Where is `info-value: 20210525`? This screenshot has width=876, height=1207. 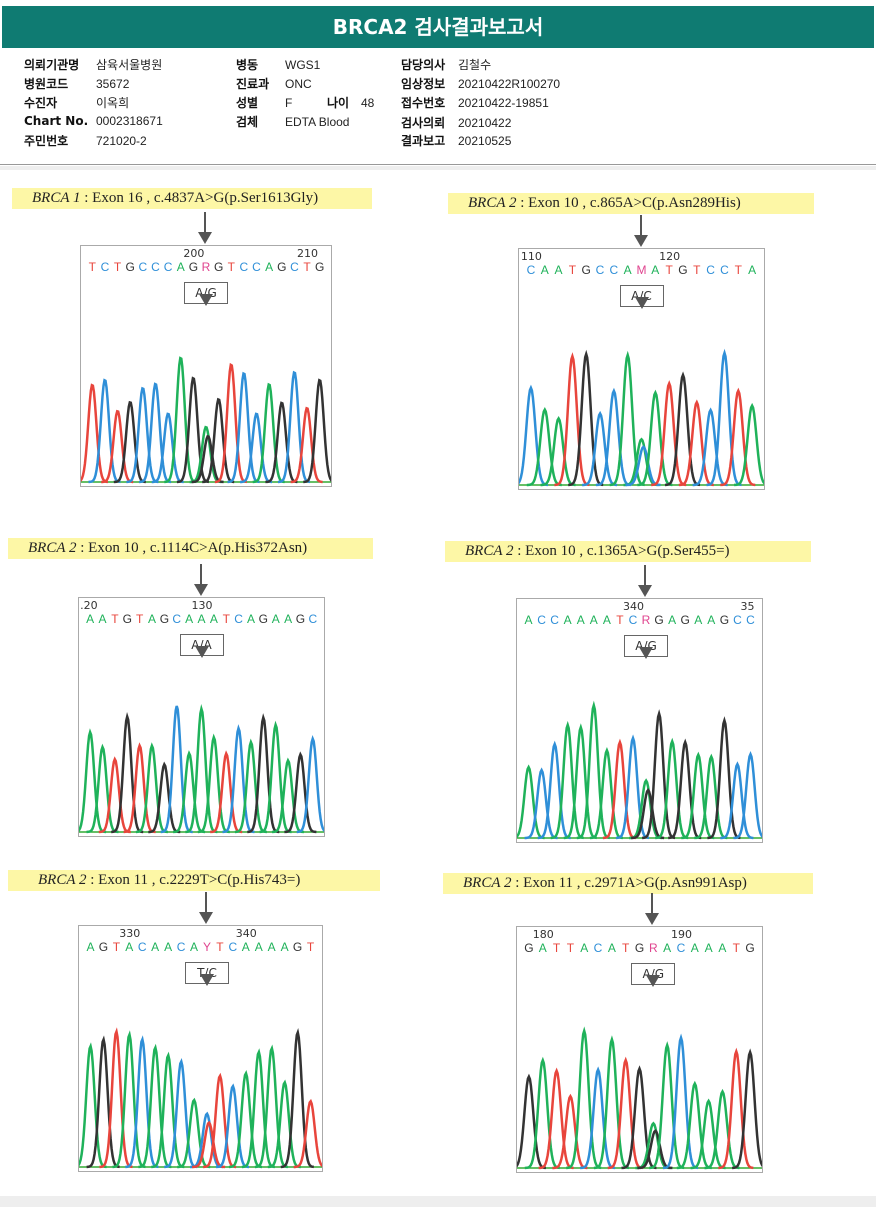
info-value: 20210525 is located at coordinates (485, 141).